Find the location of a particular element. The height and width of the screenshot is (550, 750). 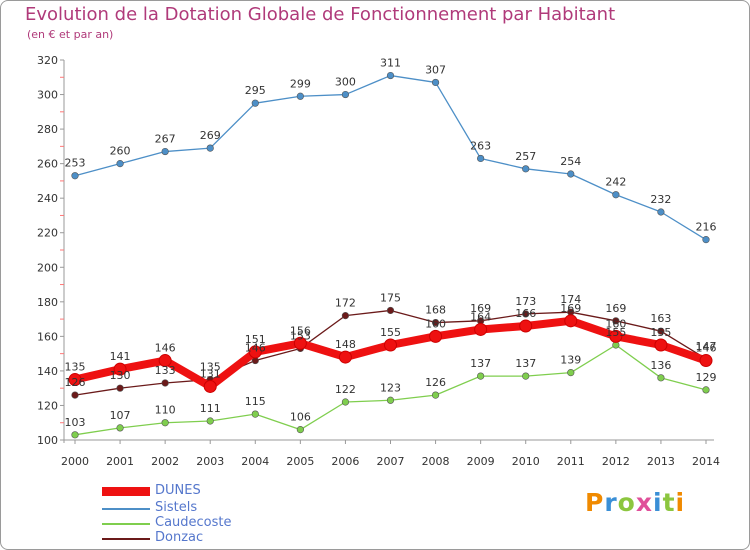

data-label-caudecoste: 129 is located at coordinates (706, 377).